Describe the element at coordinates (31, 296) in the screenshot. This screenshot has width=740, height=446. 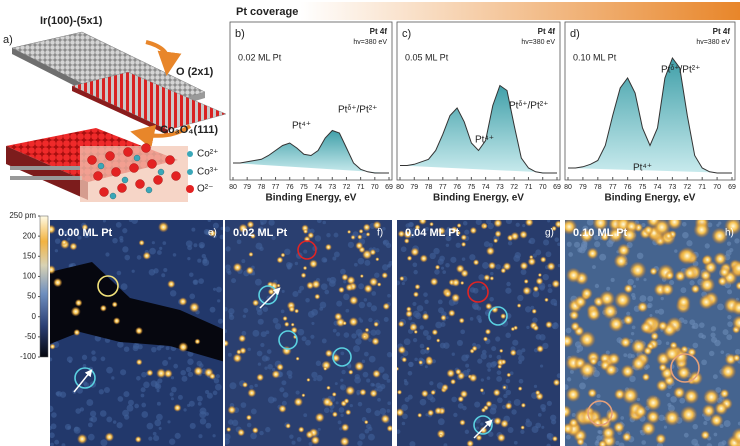
I see `colorbar-label: 50` at that location.